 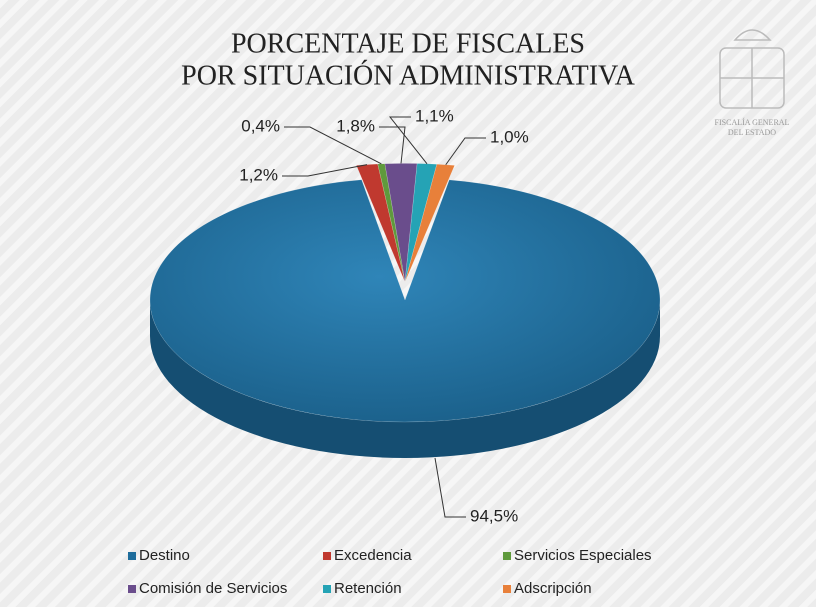 I want to click on data-label: 1,1%, so click(x=434, y=115).